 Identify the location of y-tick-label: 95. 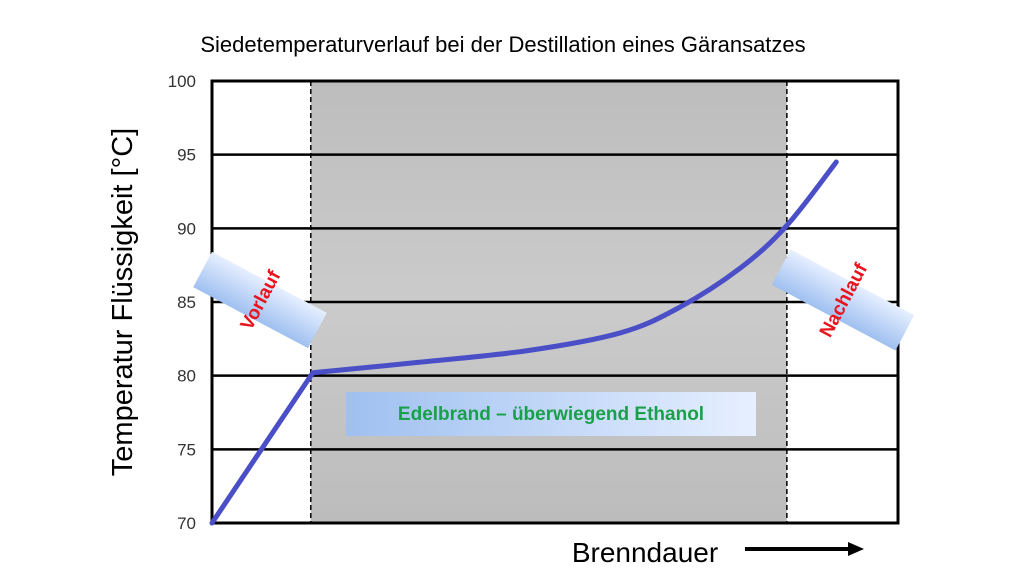
(186, 155).